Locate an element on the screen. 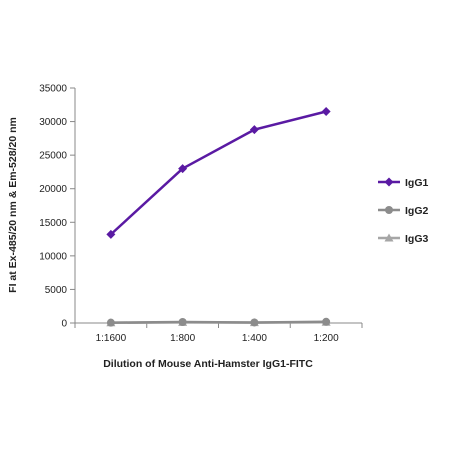  x-axis-title: Dilution of Mouse Anti-Hamster IgG1-FITC is located at coordinates (208, 364).